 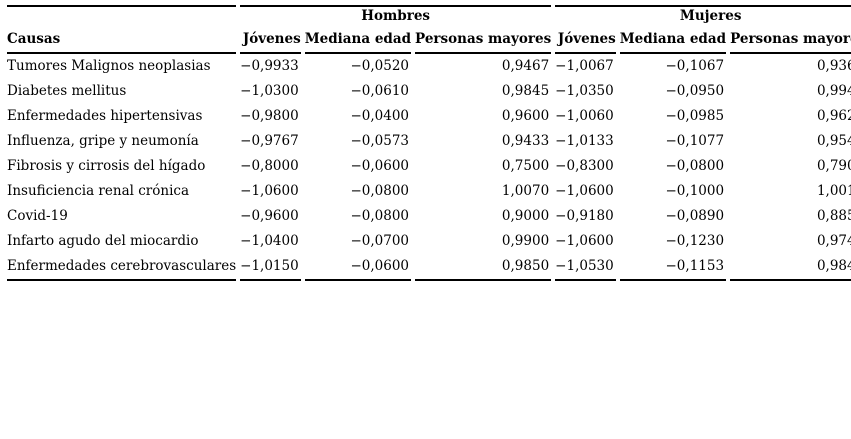 I want to click on cell-value: −1,0150, so click(x=270, y=267).